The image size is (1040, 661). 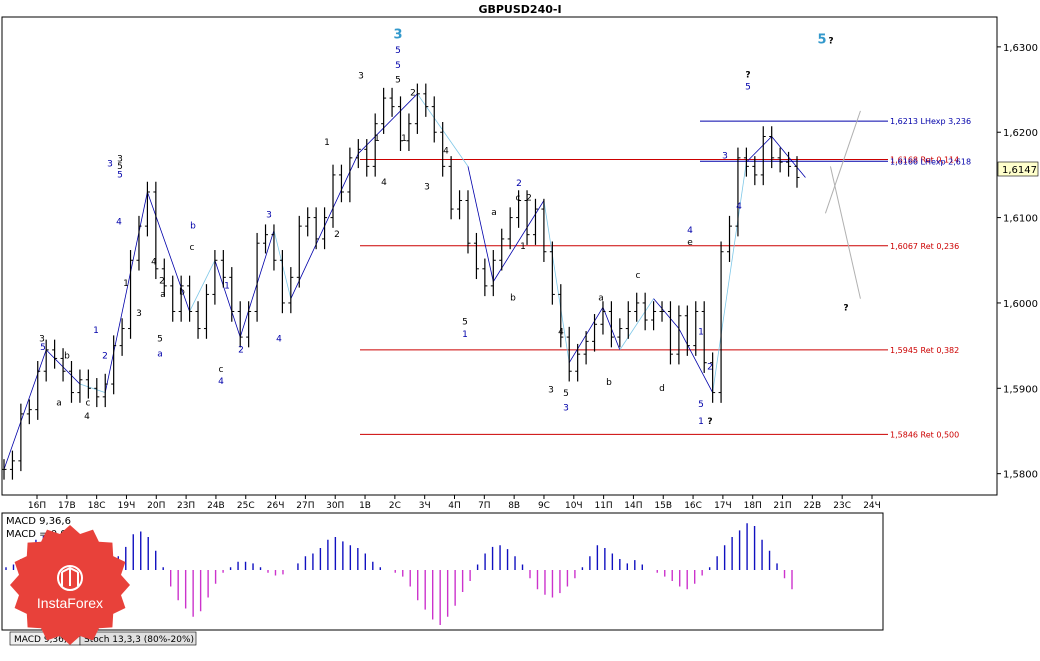 I want to click on time-tick-label: 18С, so click(x=97, y=506).